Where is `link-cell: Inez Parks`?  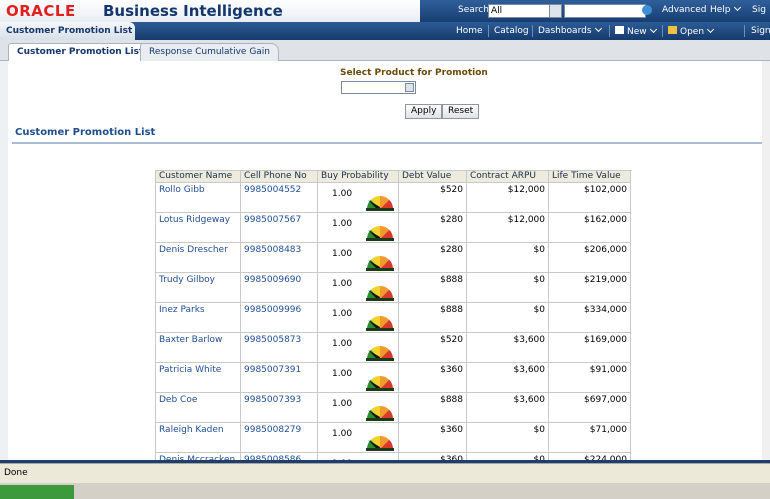 link-cell: Inez Parks is located at coordinates (198, 318).